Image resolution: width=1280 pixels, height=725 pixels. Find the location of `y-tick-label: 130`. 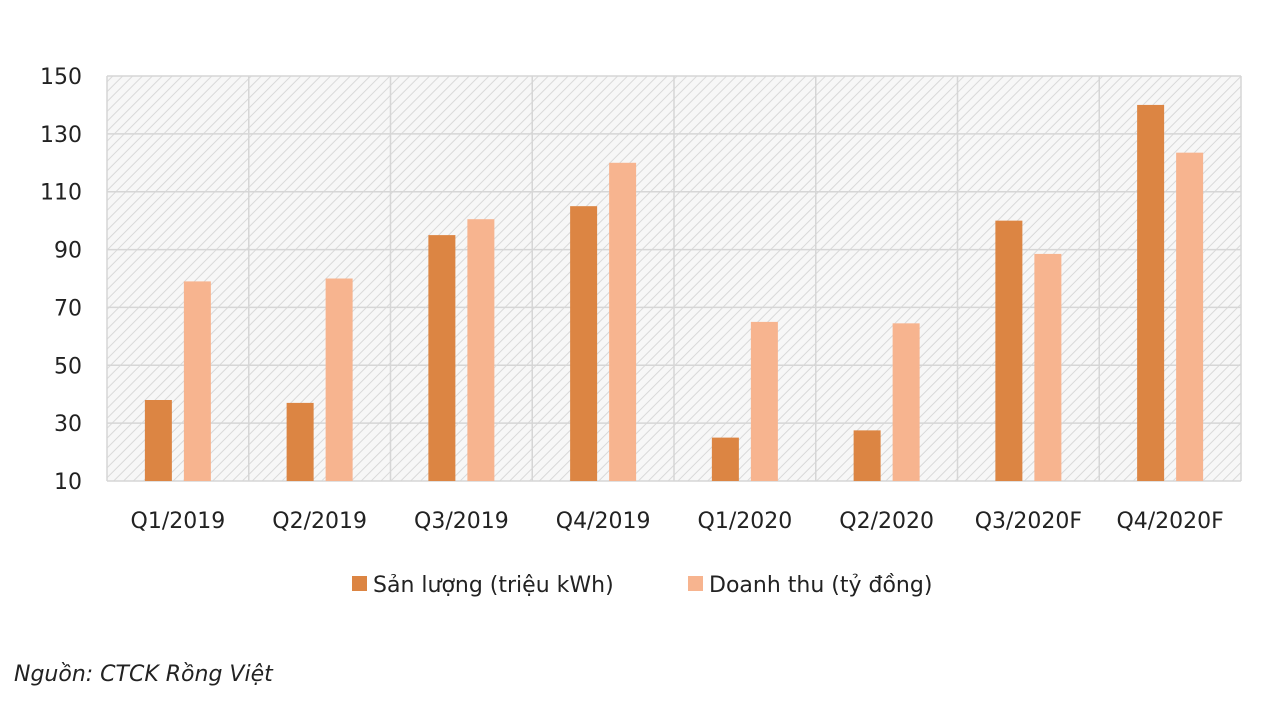

y-tick-label: 130 is located at coordinates (61, 135).